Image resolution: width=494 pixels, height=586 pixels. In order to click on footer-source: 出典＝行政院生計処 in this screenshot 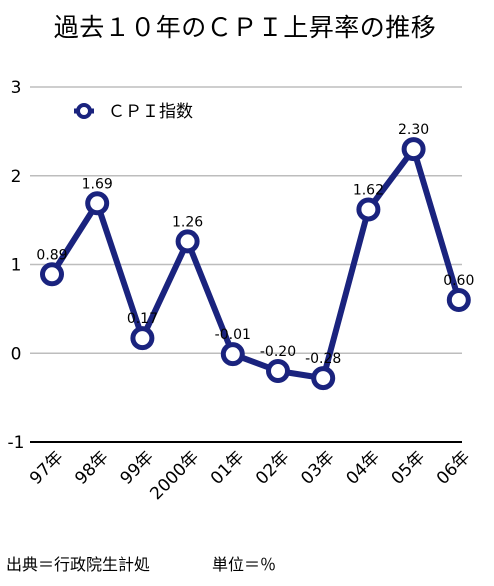, I will do `click(78, 564)`.